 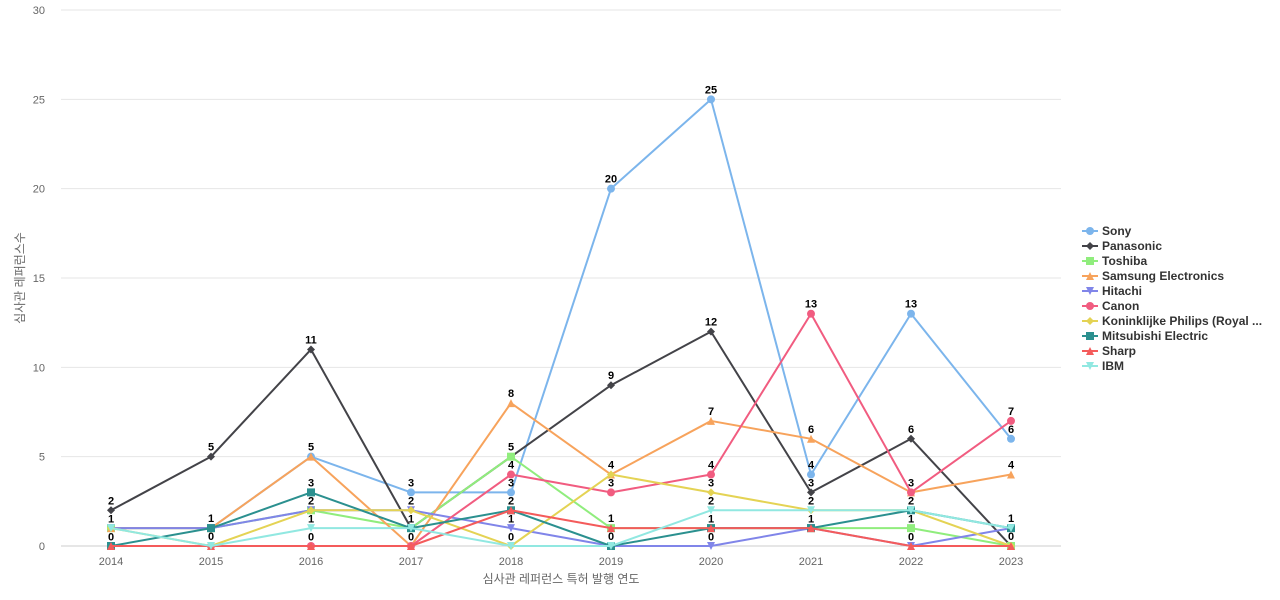 What do you see at coordinates (42, 547) in the screenshot?
I see `y-tick-label: 0` at bounding box center [42, 547].